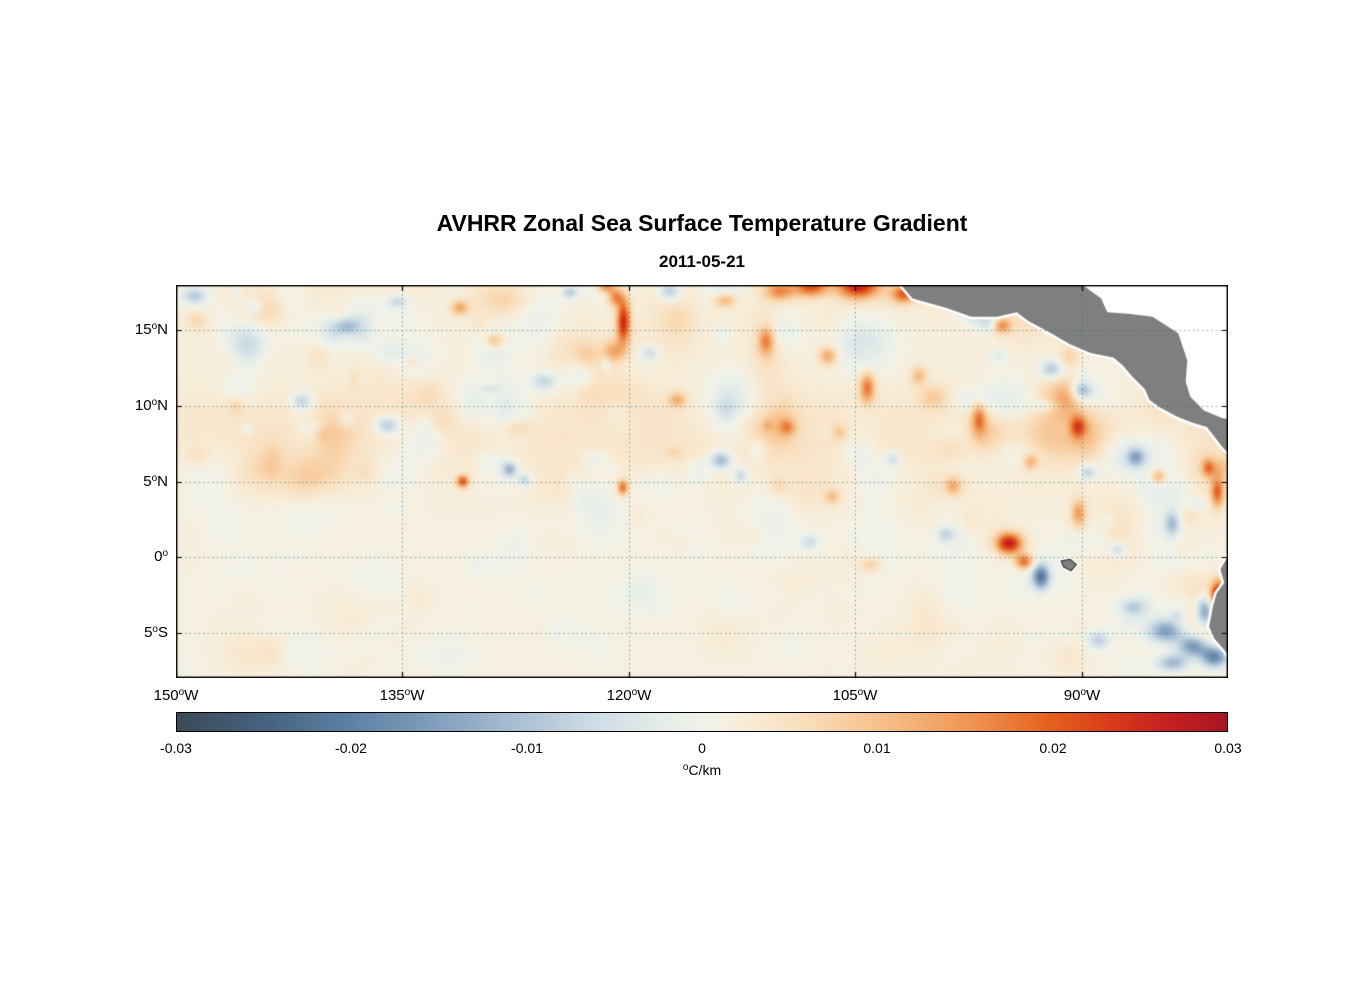 The image size is (1356, 1000). Describe the element at coordinates (527, 748) in the screenshot. I see `colorbar-tick-label: -0.01` at that location.